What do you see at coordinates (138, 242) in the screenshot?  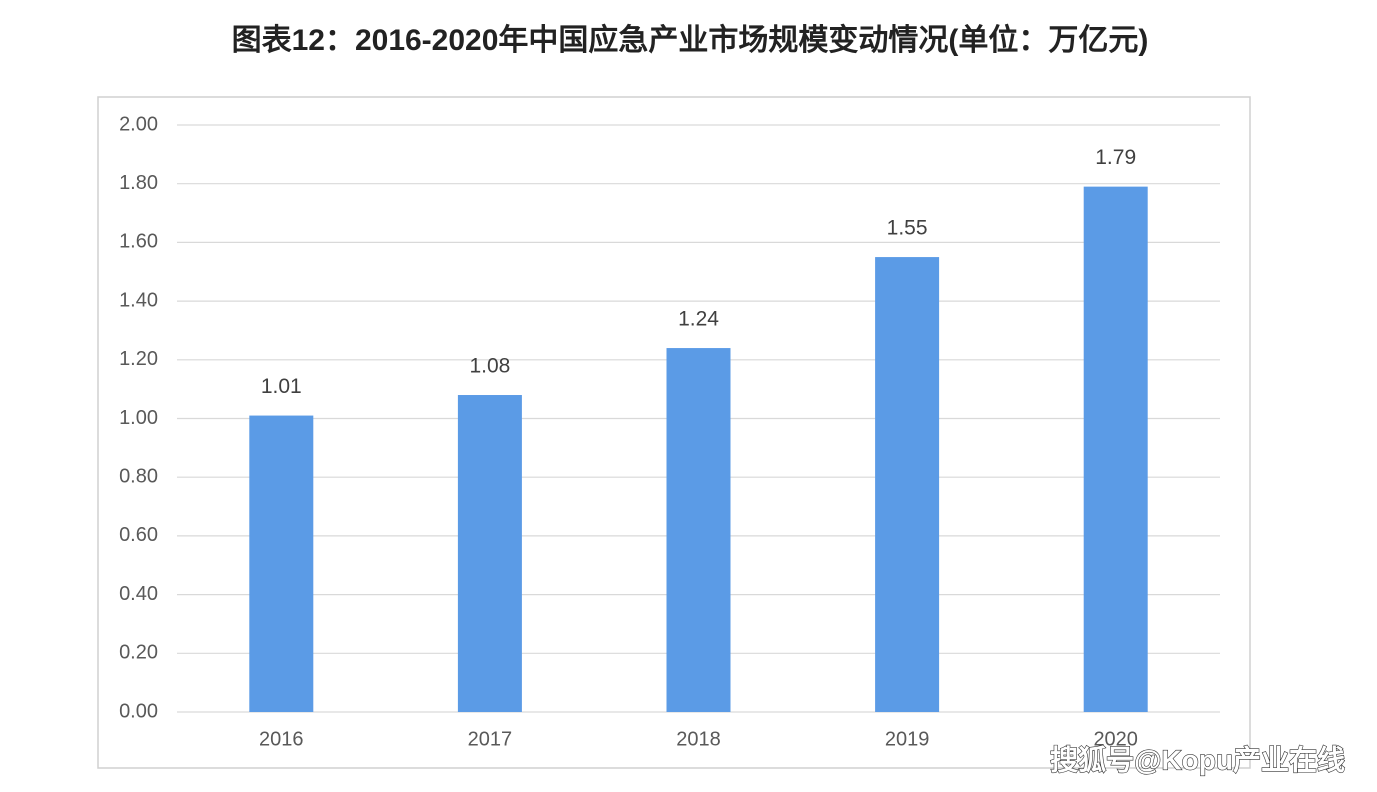 I see `y-tick-label: 1.60` at bounding box center [138, 242].